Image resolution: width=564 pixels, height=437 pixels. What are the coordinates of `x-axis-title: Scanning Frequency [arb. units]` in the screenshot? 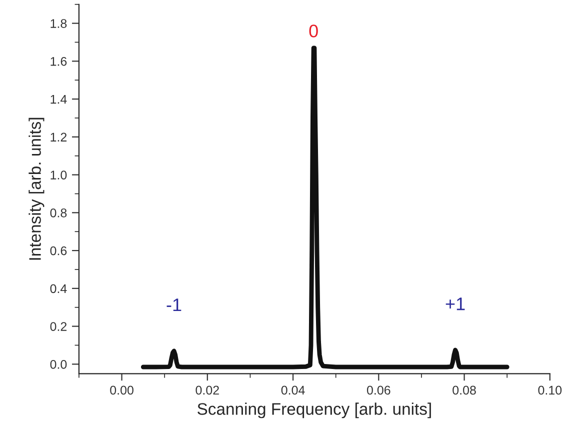 It's located at (314, 410).